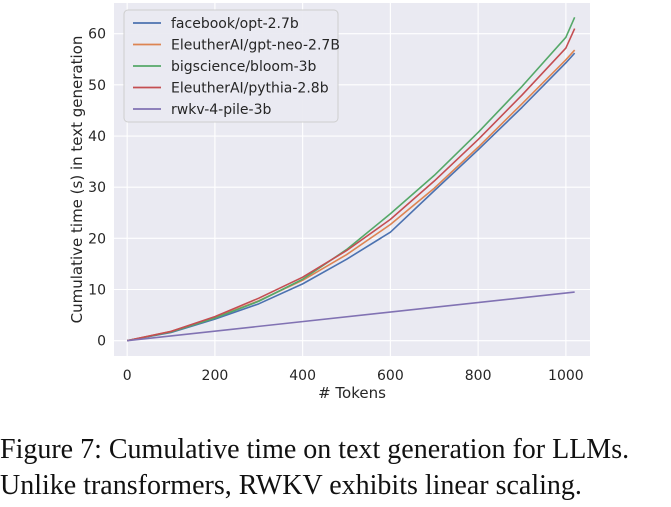 Image resolution: width=671 pixels, height=507 pixels. Describe the element at coordinates (250, 89) in the screenshot. I see `legend-label: EleutherAI/pythia-2.8b` at that location.